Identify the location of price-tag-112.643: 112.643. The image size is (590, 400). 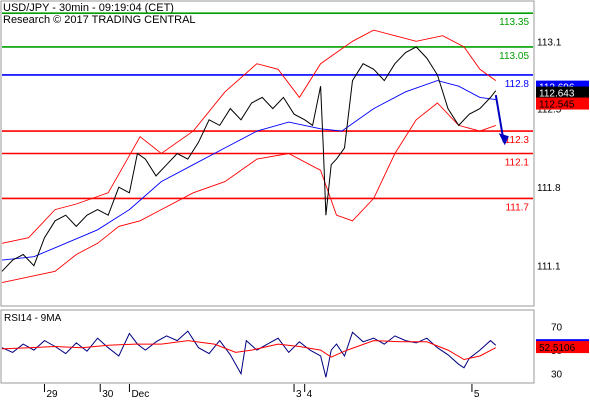
(557, 94).